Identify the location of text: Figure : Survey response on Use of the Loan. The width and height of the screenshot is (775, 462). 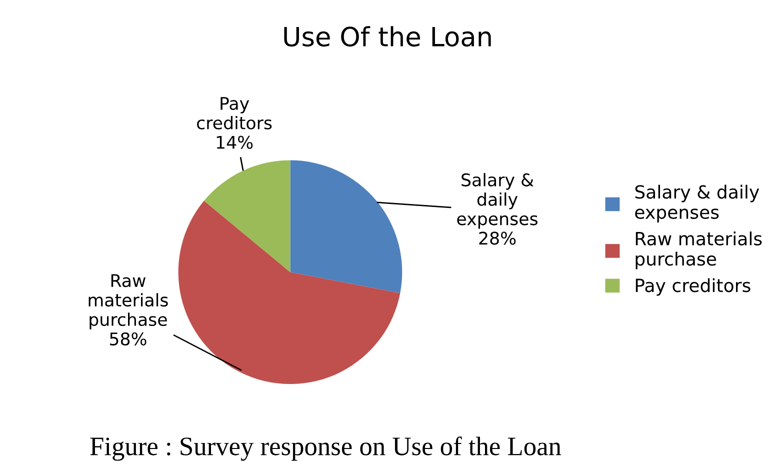
(326, 448).